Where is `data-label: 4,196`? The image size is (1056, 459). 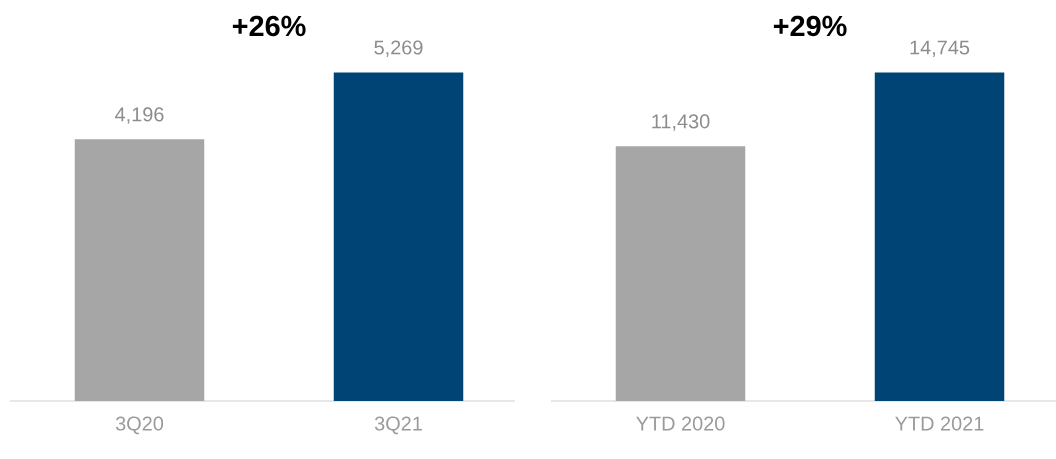
data-label: 4,196 is located at coordinates (139, 115).